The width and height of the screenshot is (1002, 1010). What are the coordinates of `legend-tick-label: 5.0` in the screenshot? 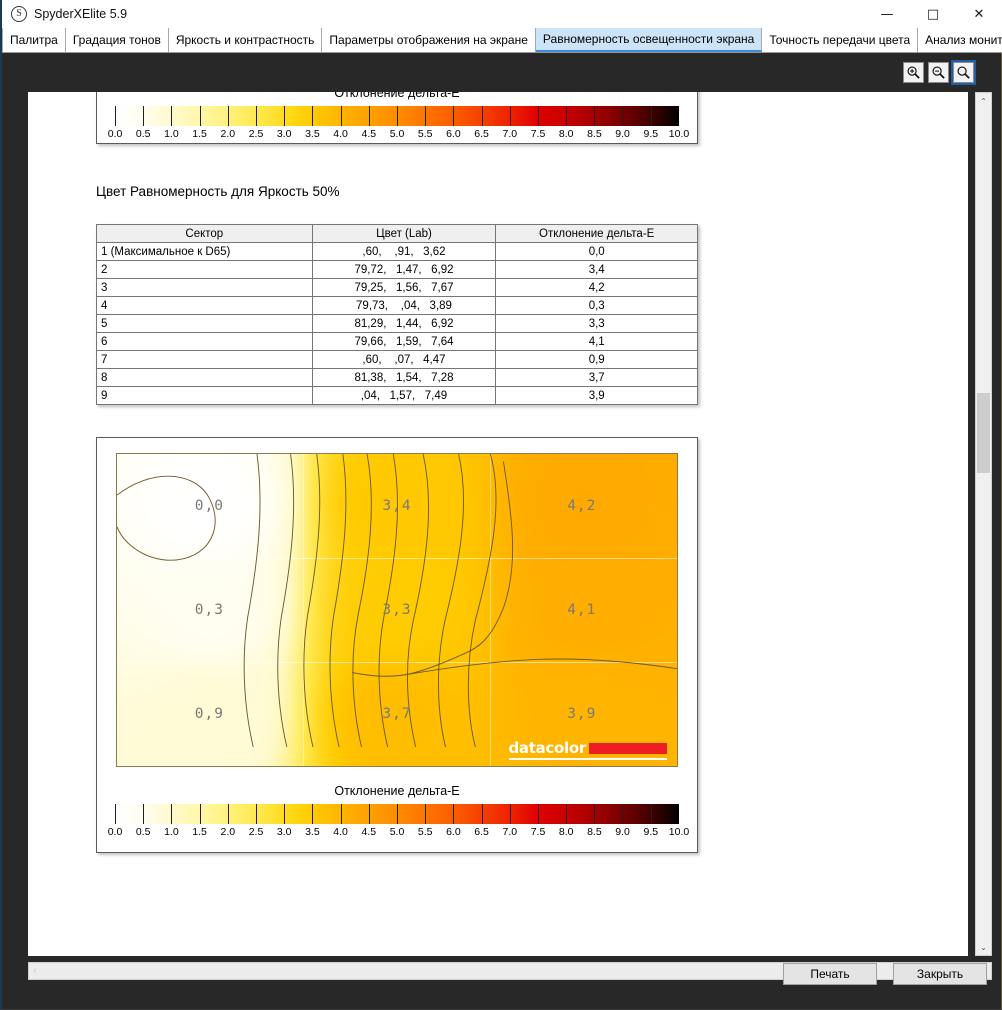 It's located at (397, 134).